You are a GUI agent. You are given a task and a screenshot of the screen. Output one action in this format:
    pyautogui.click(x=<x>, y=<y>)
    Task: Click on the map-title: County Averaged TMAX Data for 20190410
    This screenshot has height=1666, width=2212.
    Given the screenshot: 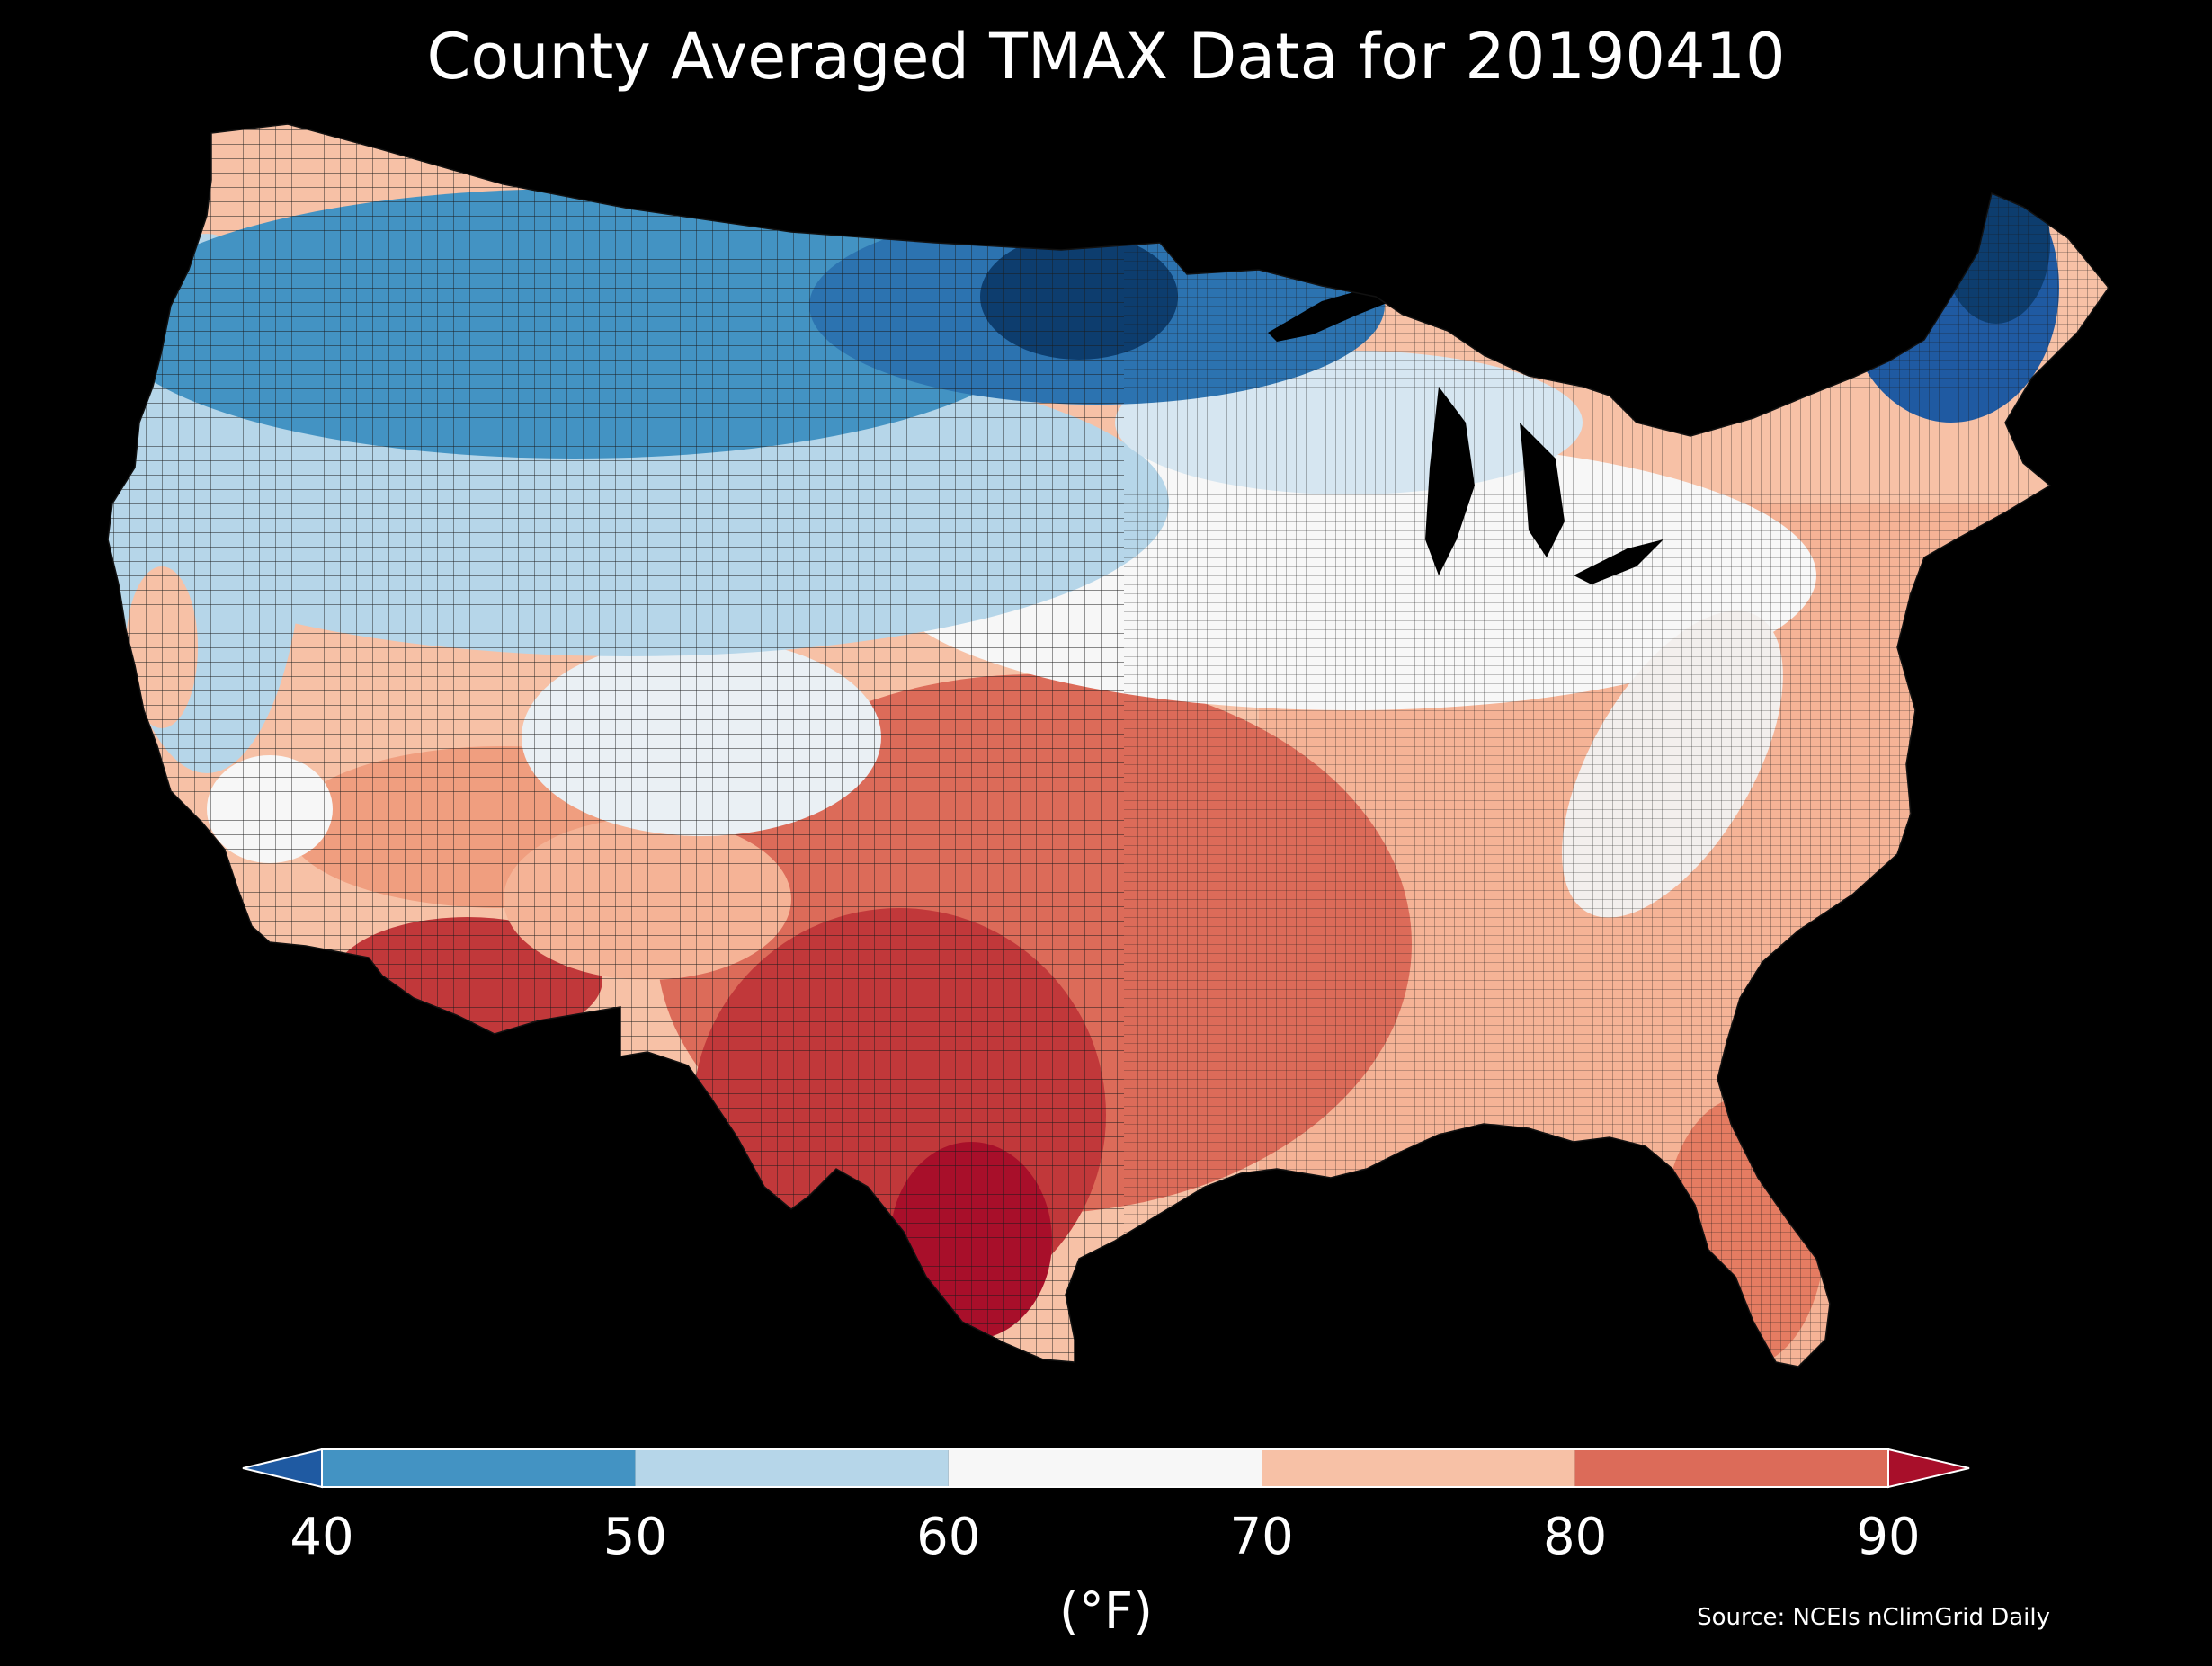 What is the action you would take?
    pyautogui.click(x=1106, y=57)
    